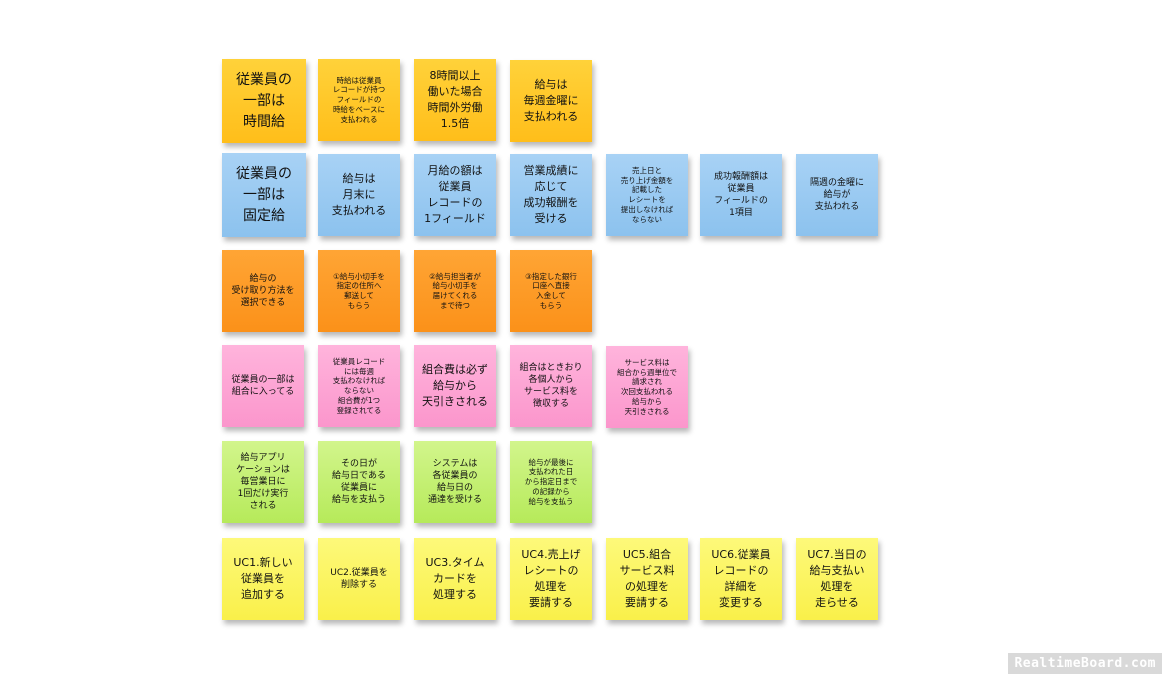 The width and height of the screenshot is (1172, 682). I want to click on sticky-note: 売上日と 売り上げ金額を 記載した レシートを 提出しなければ ならない, so click(647, 195).